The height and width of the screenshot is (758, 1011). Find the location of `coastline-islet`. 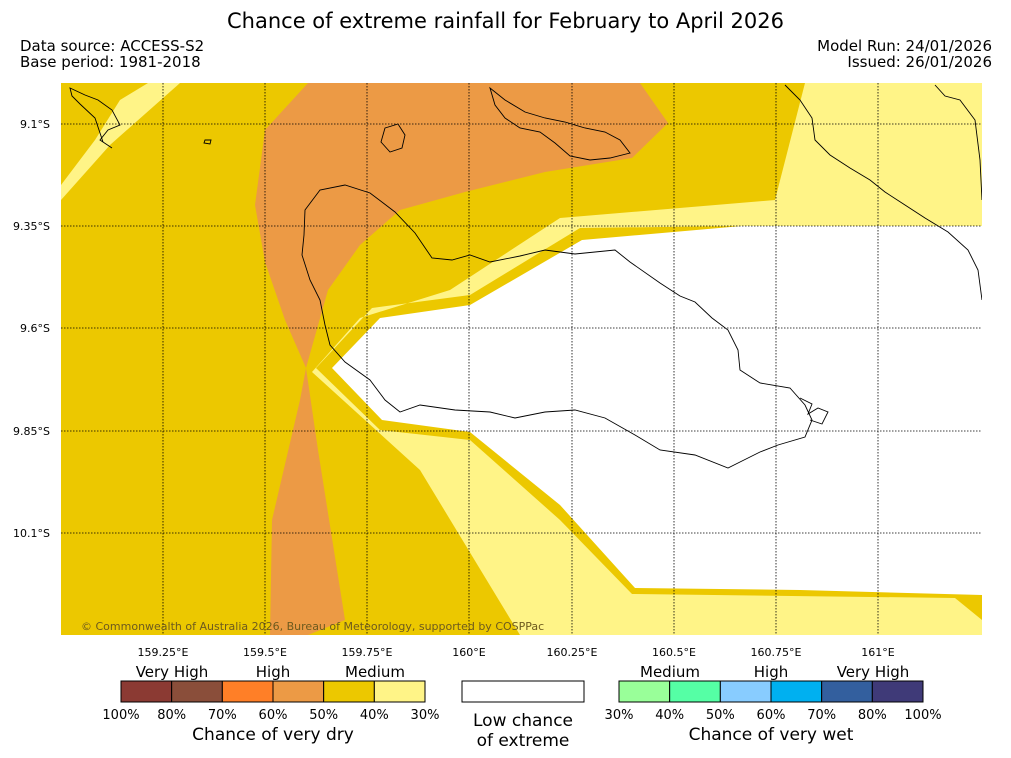

coastline-islet is located at coordinates (207, 142).